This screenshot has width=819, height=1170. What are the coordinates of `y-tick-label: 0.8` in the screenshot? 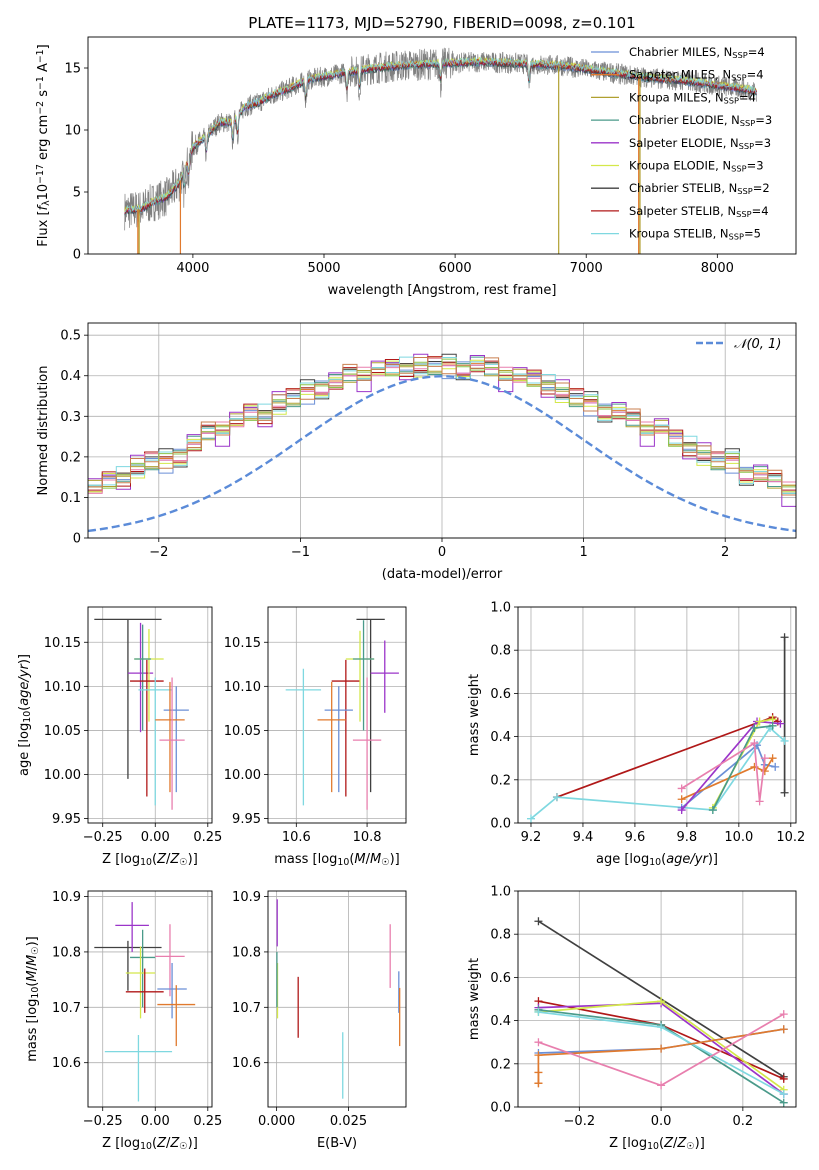 It's located at (500, 935).